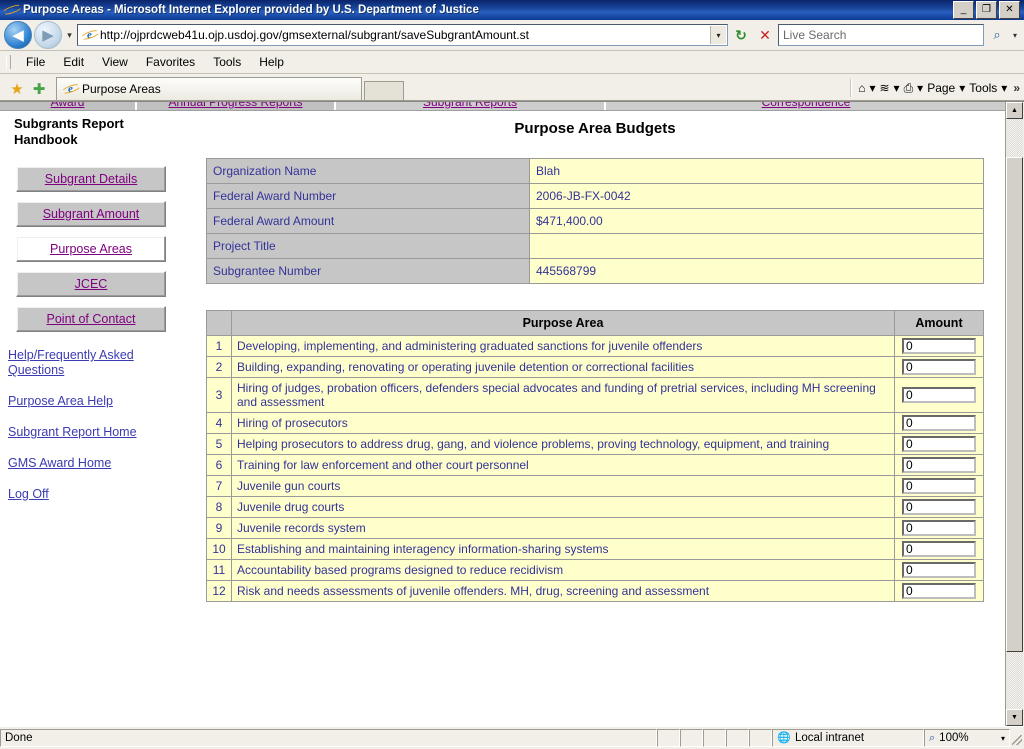  I want to click on site-nav-tab-annual-progress-reports-label: Annual Progress Reports, so click(235, 105).